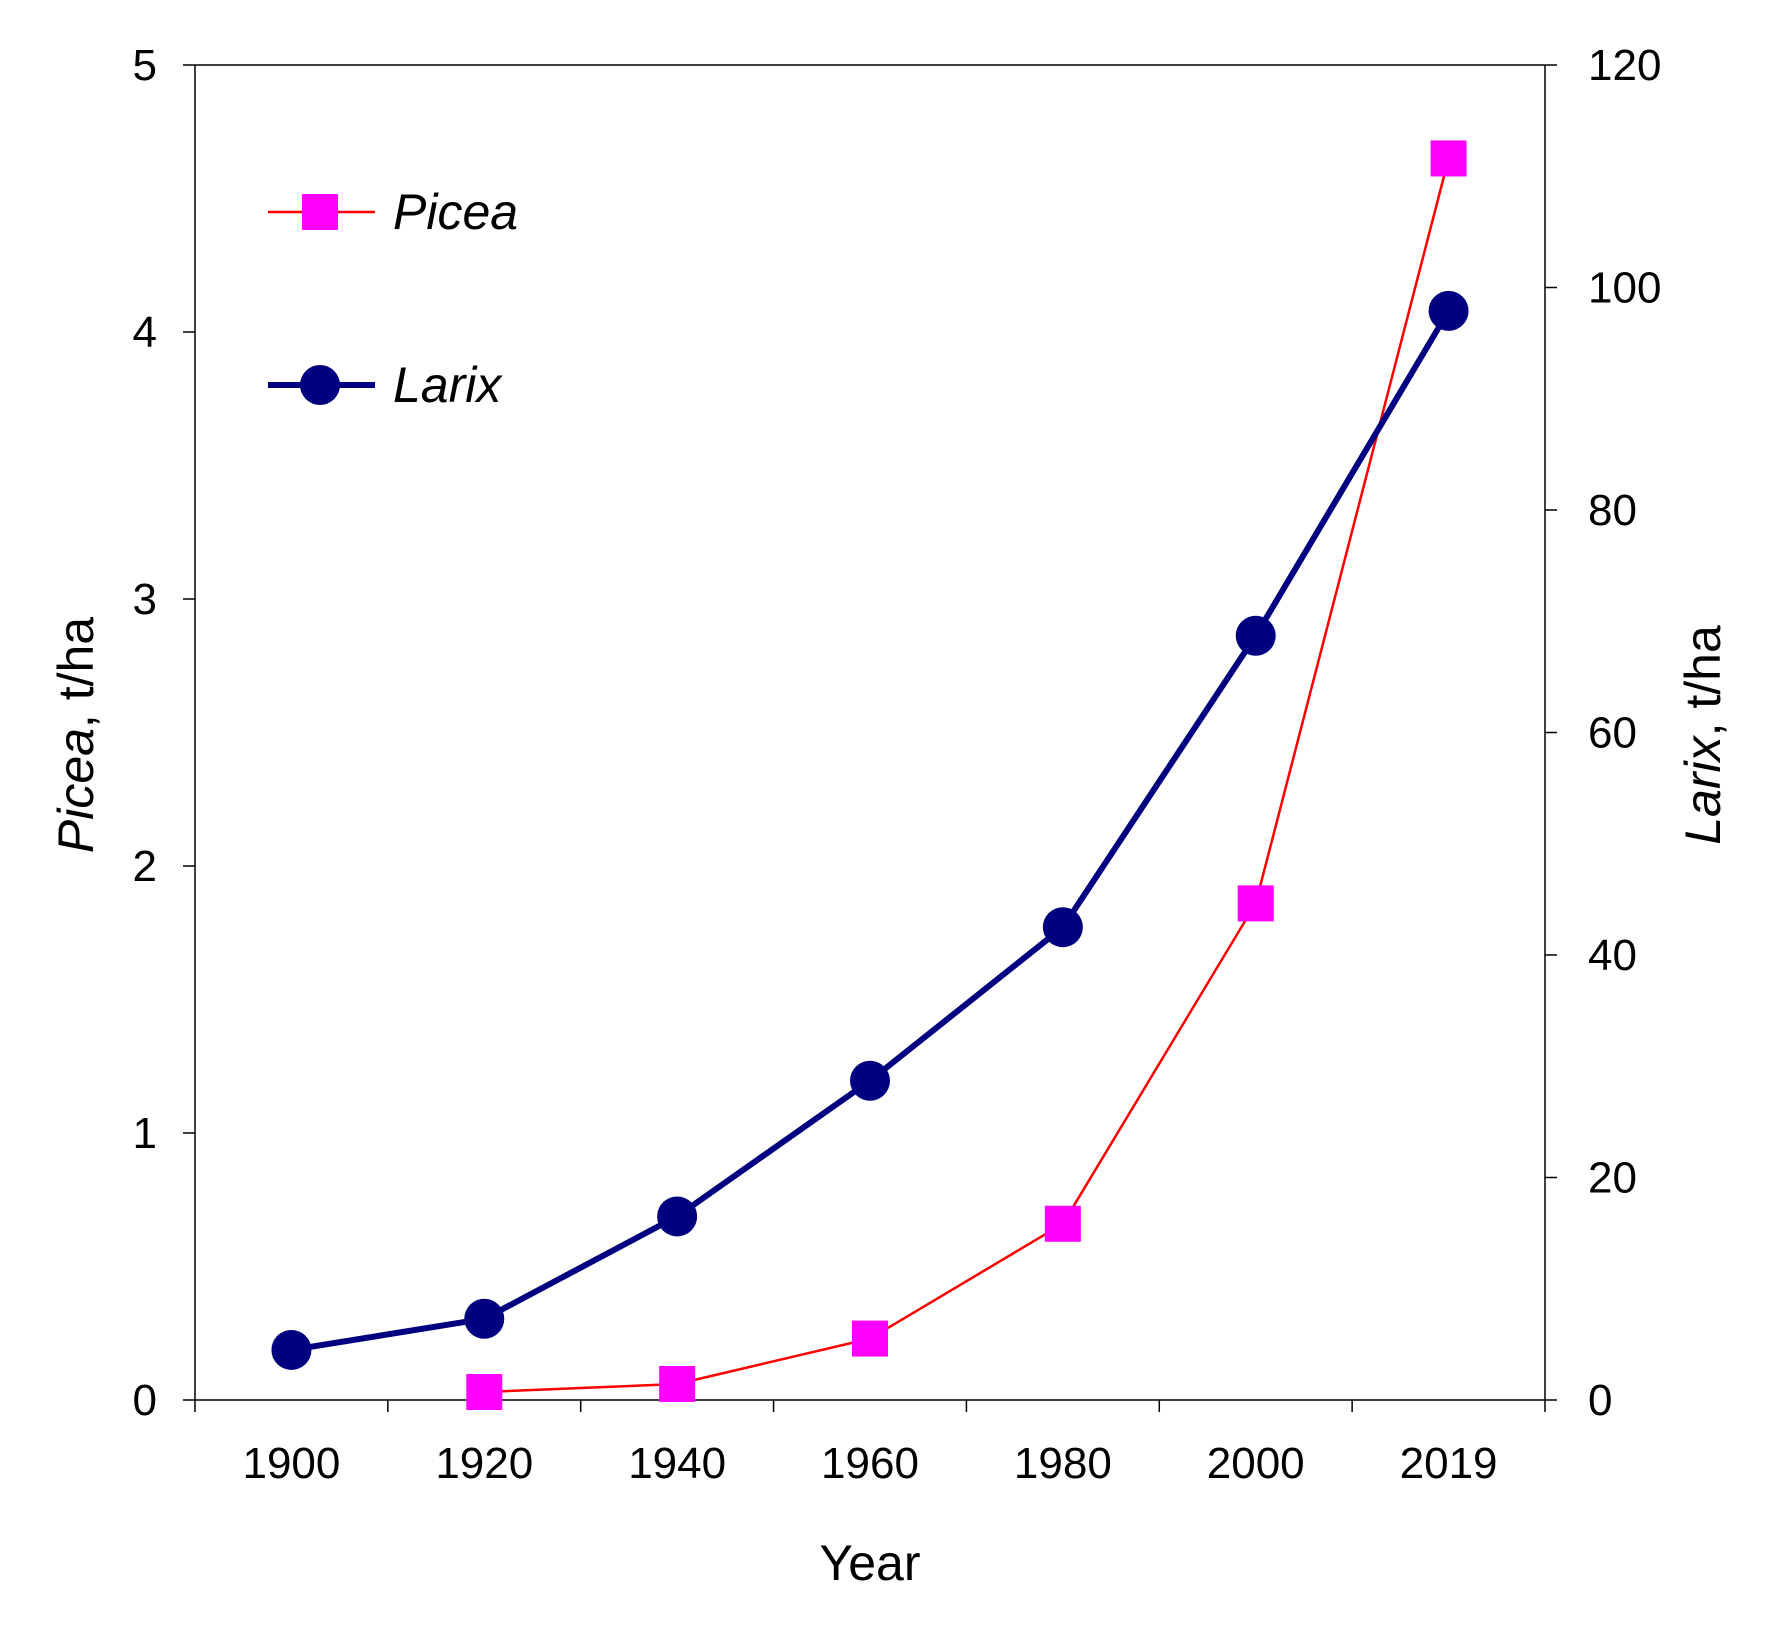 The width and height of the screenshot is (1765, 1633). I want to click on data-point-picea-2000, so click(1255, 903).